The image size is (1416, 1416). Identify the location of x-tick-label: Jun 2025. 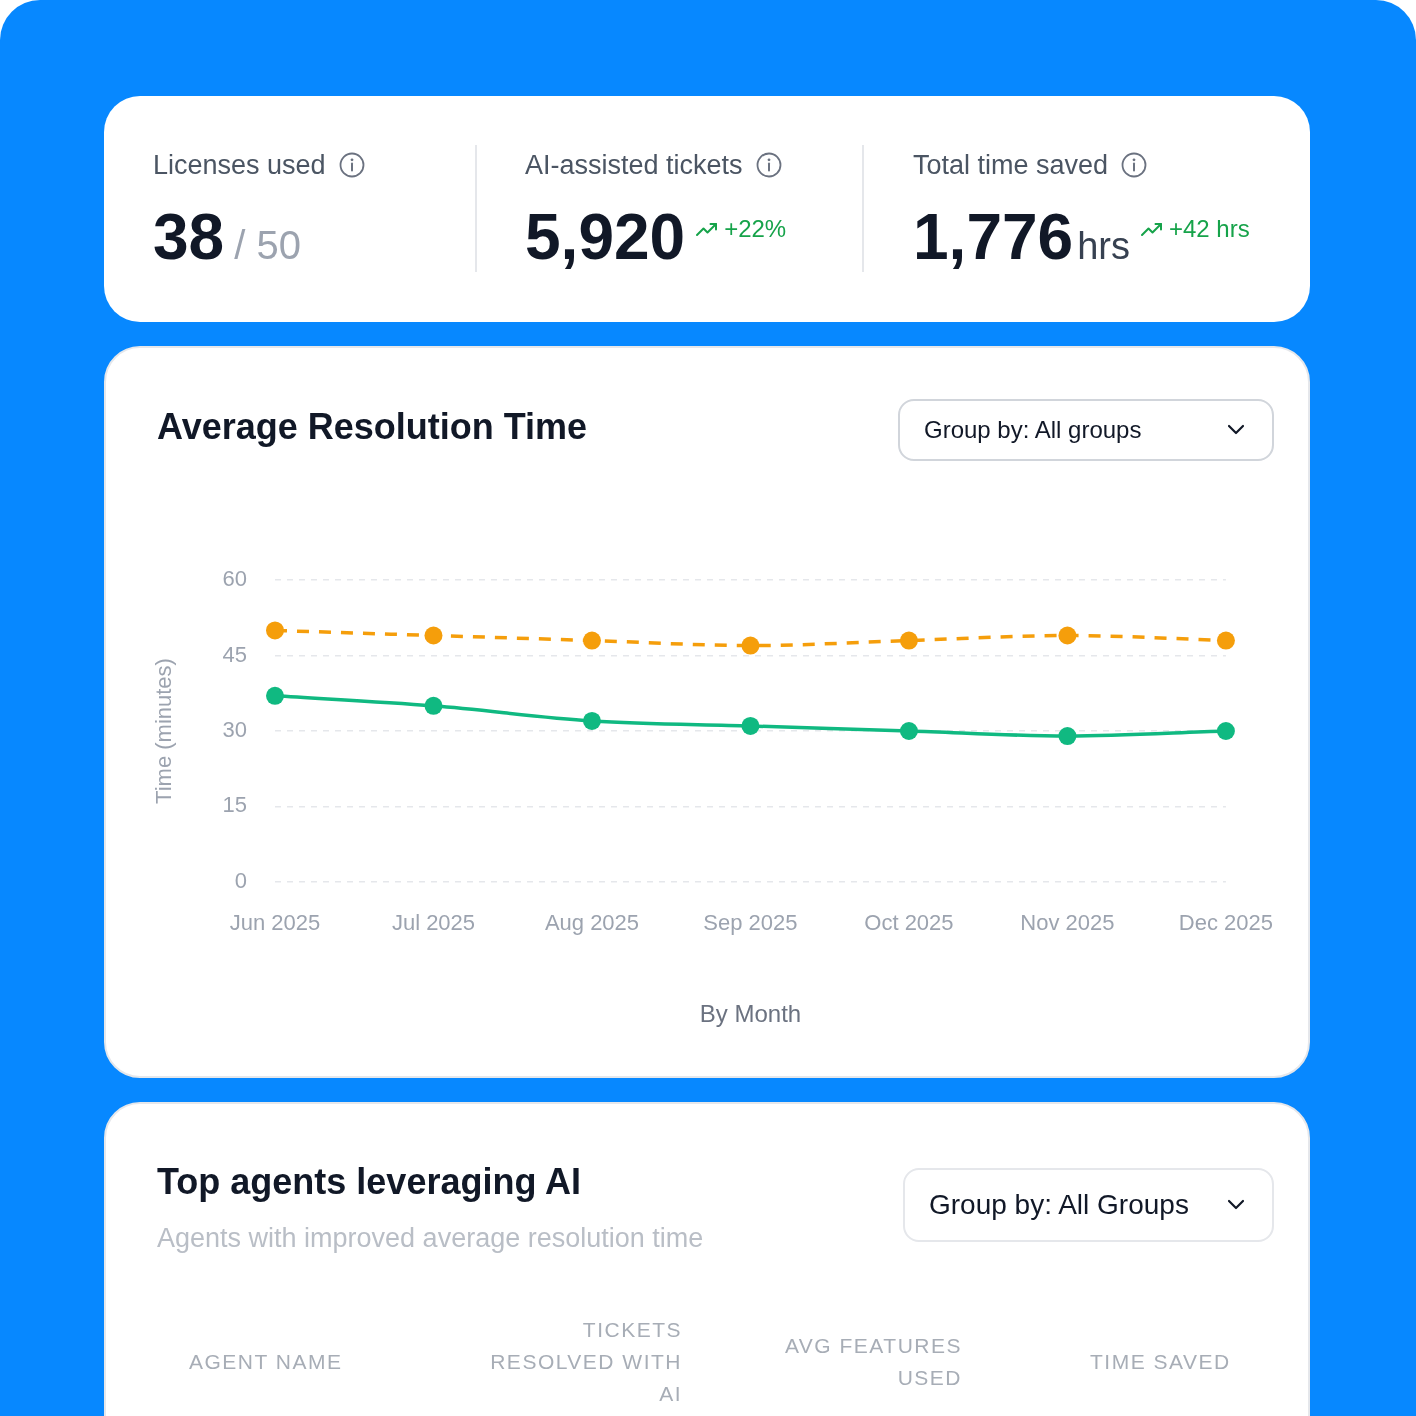
(275, 923).